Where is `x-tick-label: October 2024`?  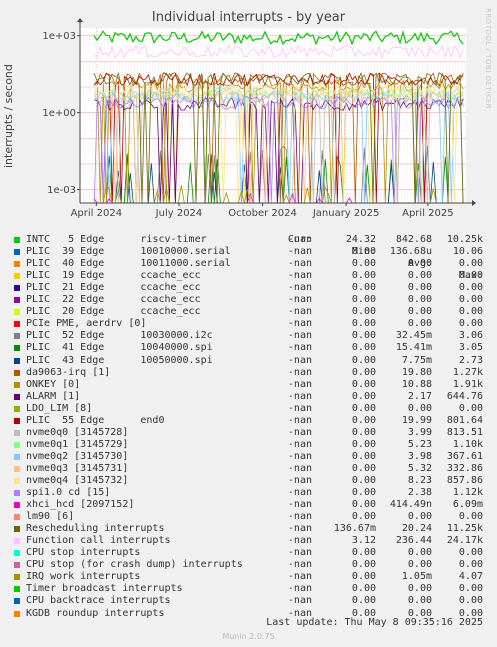
x-tick-label: October 2024 is located at coordinates (262, 213).